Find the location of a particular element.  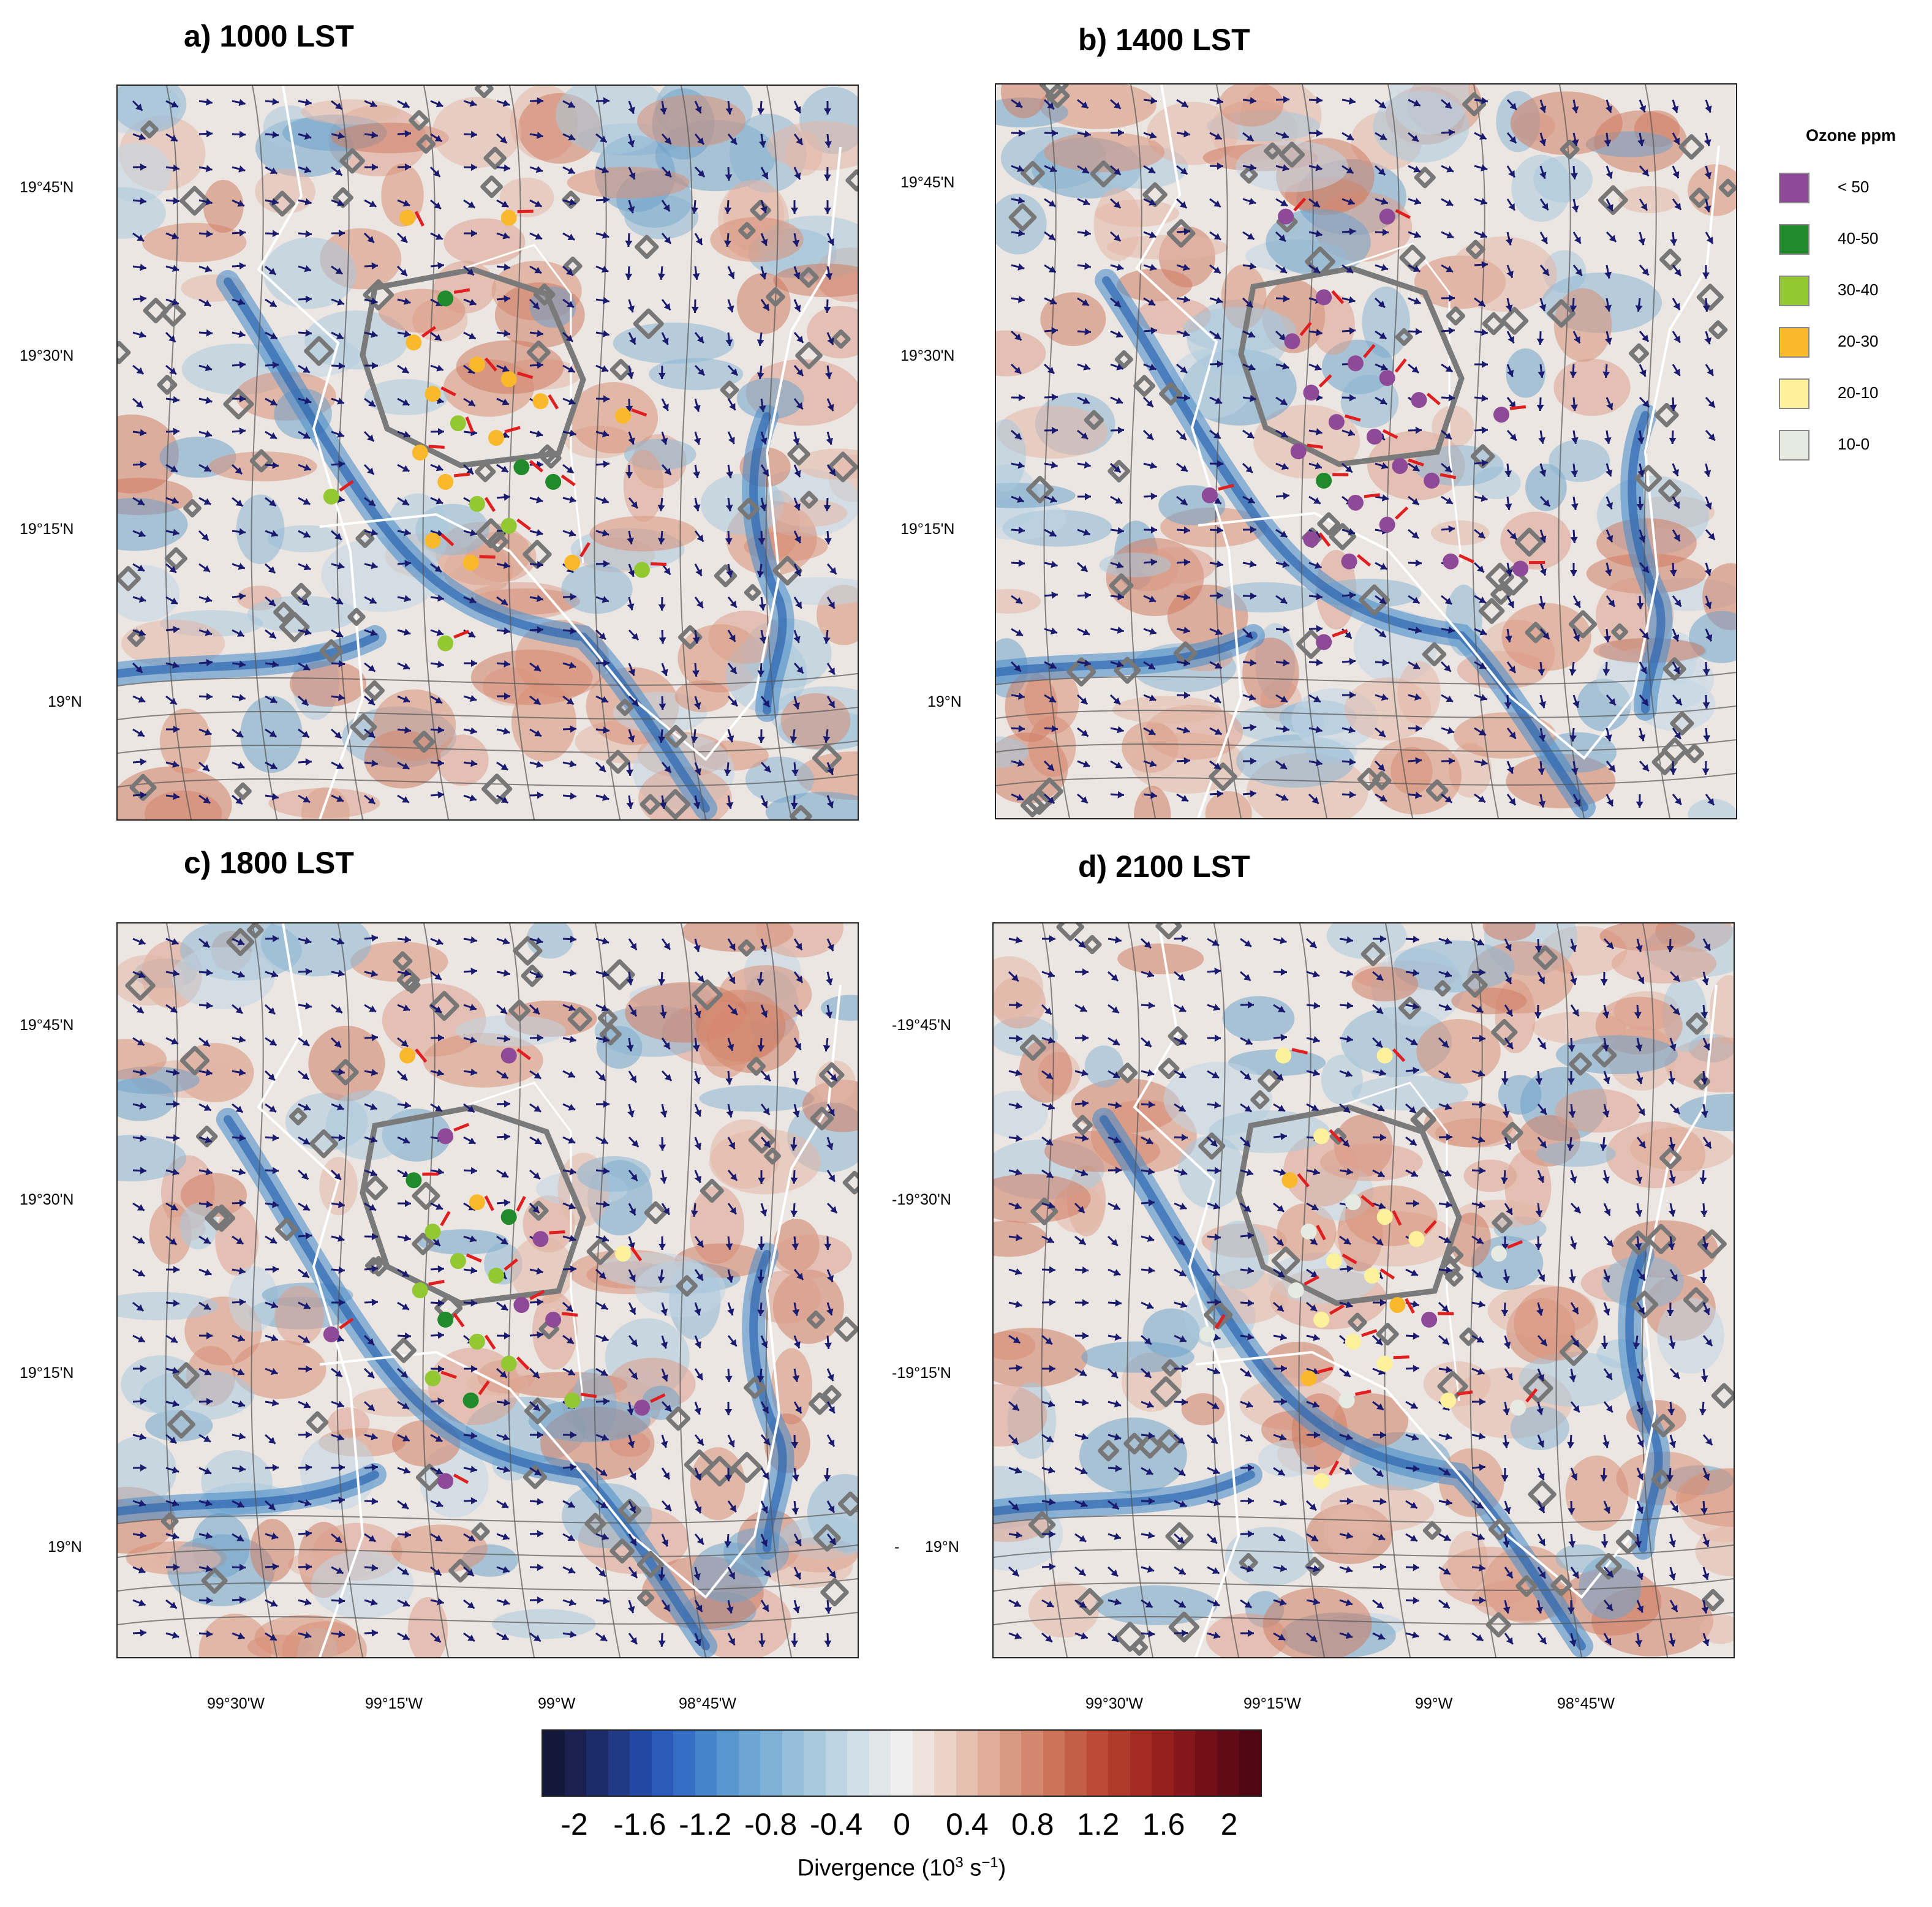

station-wind-arrow is located at coordinates (469, 424).